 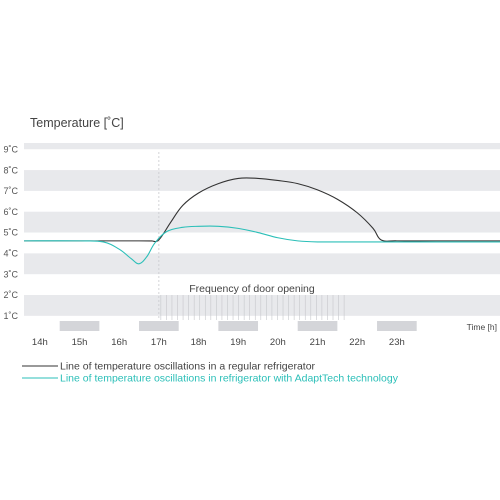 What do you see at coordinates (119, 342) in the screenshot?
I see `x-tick-label: 16h` at bounding box center [119, 342].